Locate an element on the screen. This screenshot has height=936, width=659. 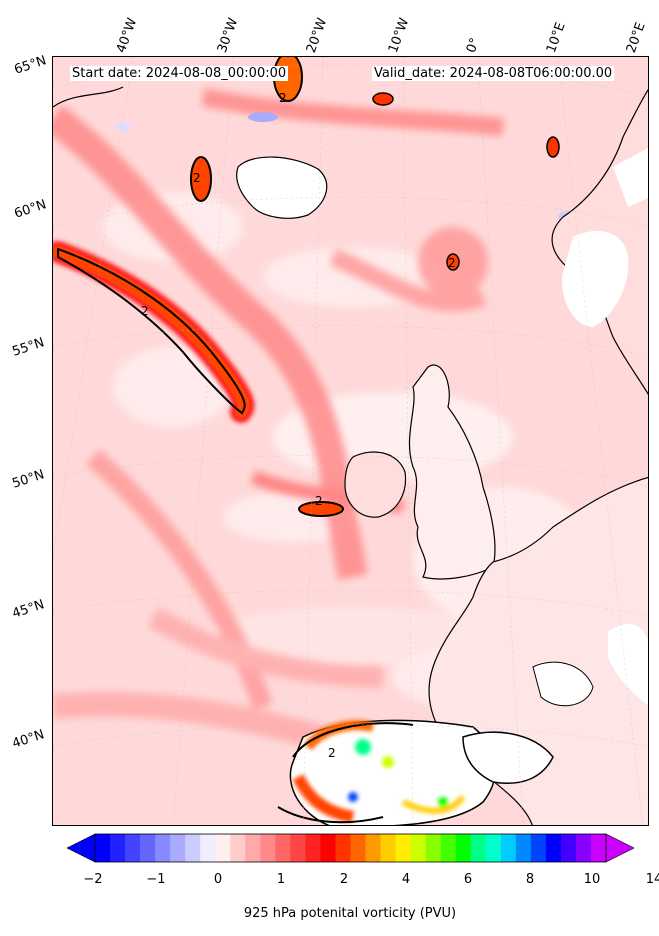
cb-tick-2: 2 is located at coordinates (344, 879).